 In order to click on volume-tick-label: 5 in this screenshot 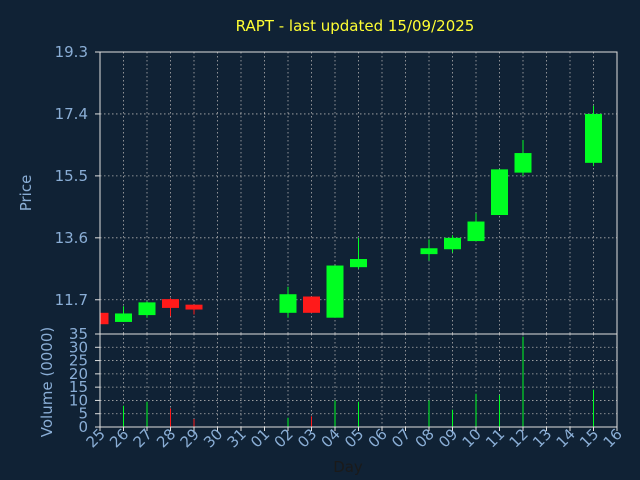, I will do `click(83, 414)`.